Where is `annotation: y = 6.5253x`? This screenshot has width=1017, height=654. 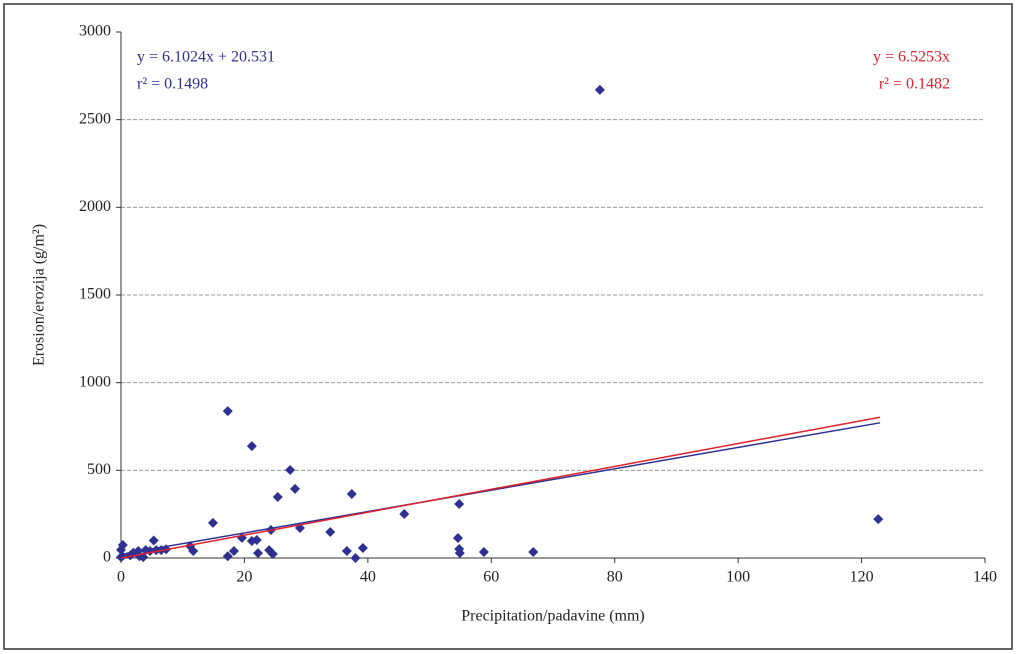
annotation: y = 6.5253x is located at coordinates (911, 57).